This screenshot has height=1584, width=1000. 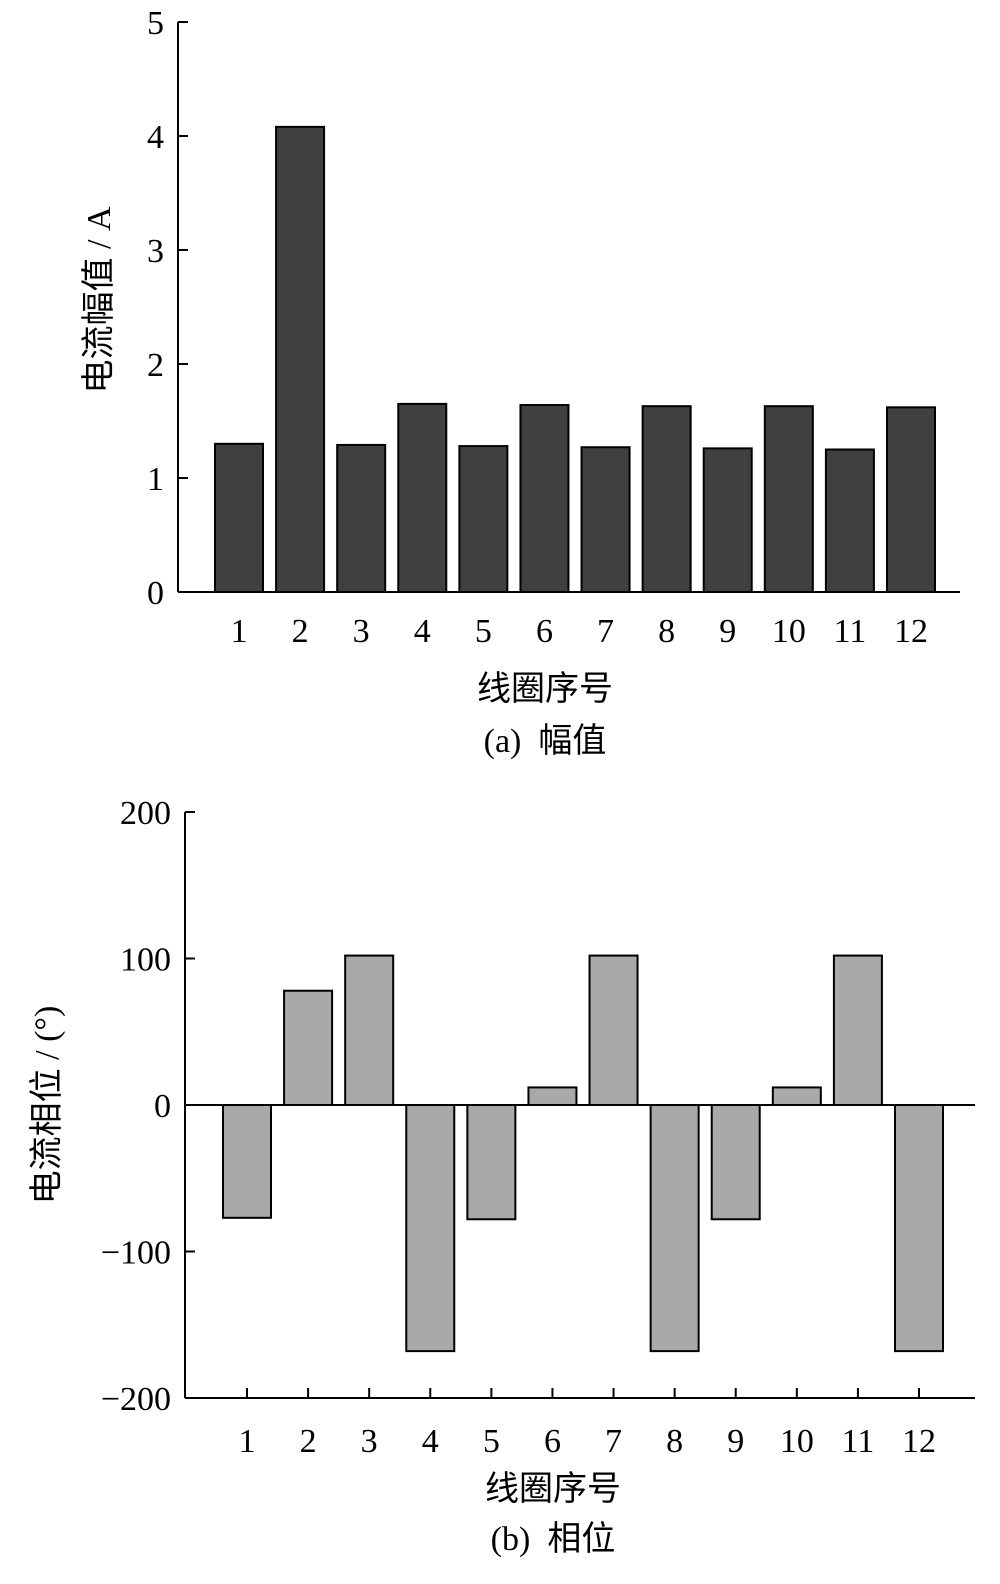 What do you see at coordinates (145, 960) in the screenshot?
I see `y-tick-label: 100` at bounding box center [145, 960].